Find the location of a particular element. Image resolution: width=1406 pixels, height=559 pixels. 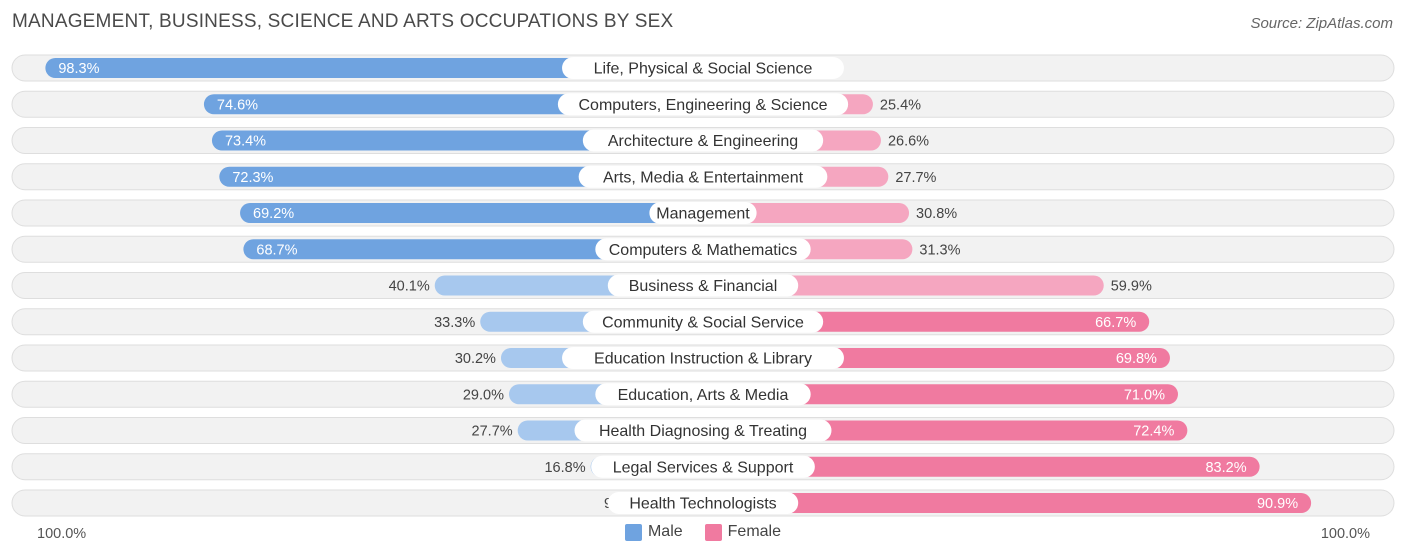

category-label: Health Diagnosing & Treating is located at coordinates (703, 431).